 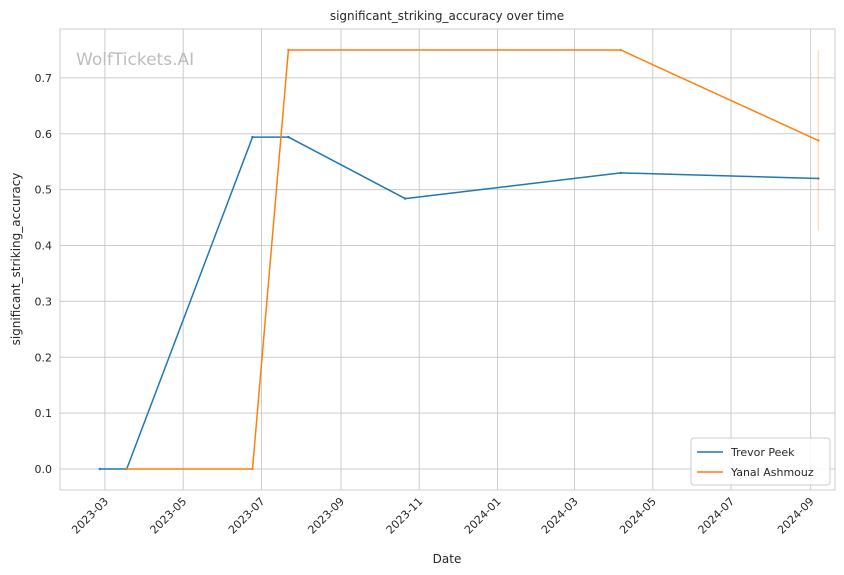 What do you see at coordinates (762, 452) in the screenshot?
I see `legend-label-trevor-peek: Trevor Peek` at bounding box center [762, 452].